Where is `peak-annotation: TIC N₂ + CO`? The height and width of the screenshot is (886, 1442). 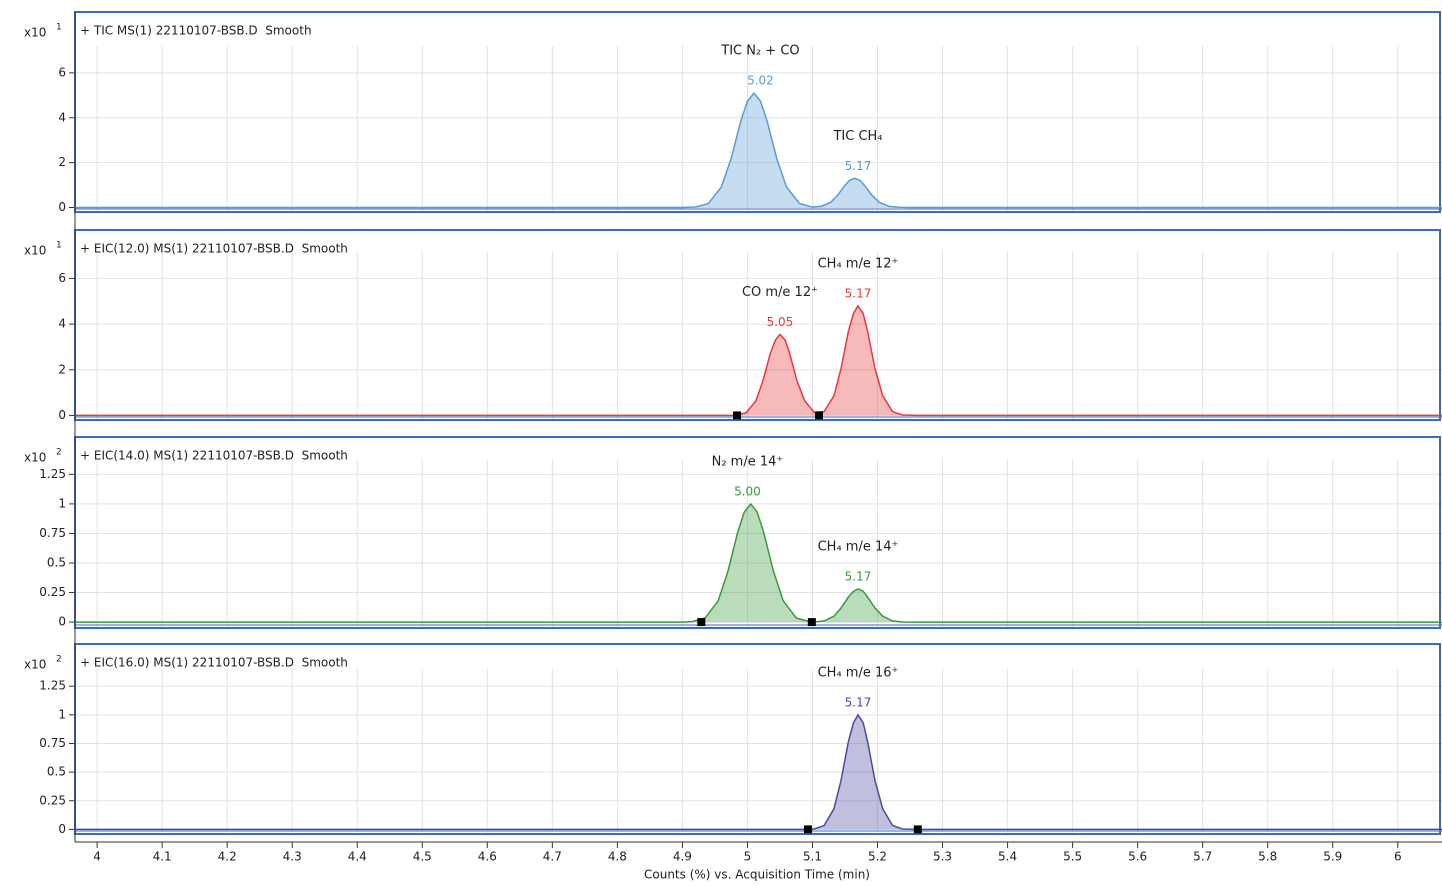 peak-annotation: TIC N₂ + CO is located at coordinates (759, 51).